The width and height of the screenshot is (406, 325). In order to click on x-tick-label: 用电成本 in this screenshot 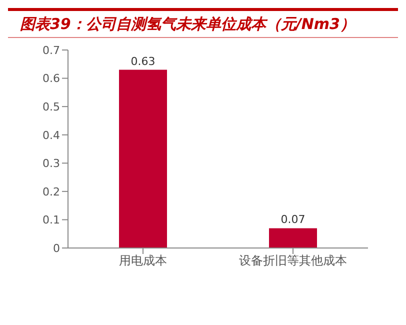, I will do `click(143, 261)`.